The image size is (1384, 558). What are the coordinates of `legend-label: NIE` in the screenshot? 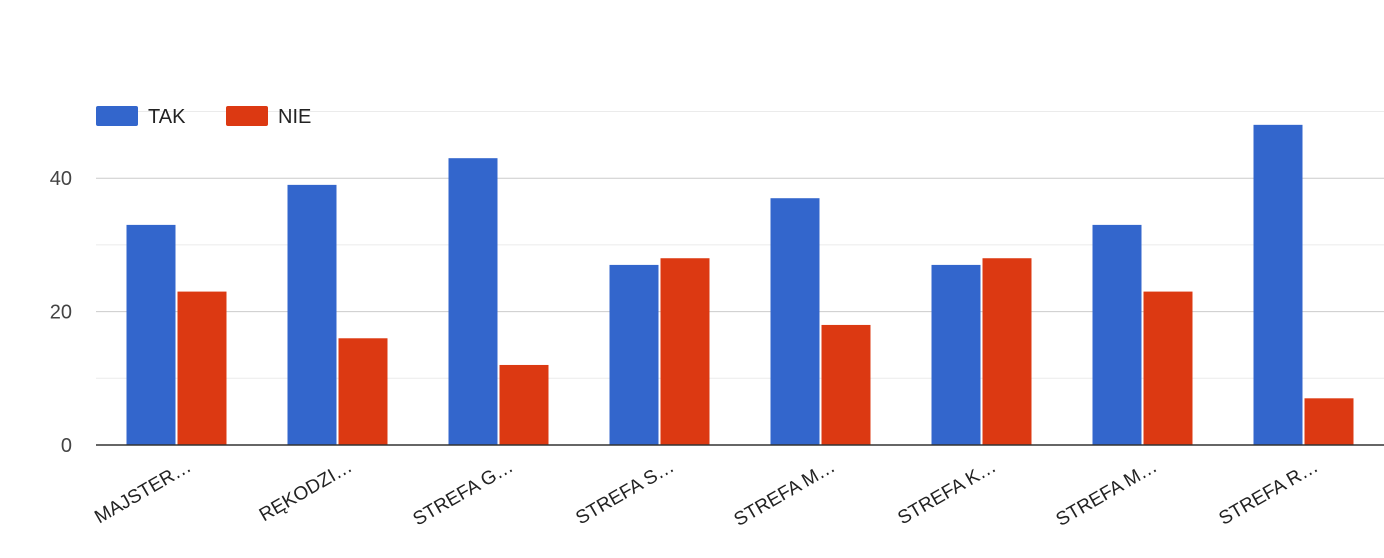 It's located at (294, 117).